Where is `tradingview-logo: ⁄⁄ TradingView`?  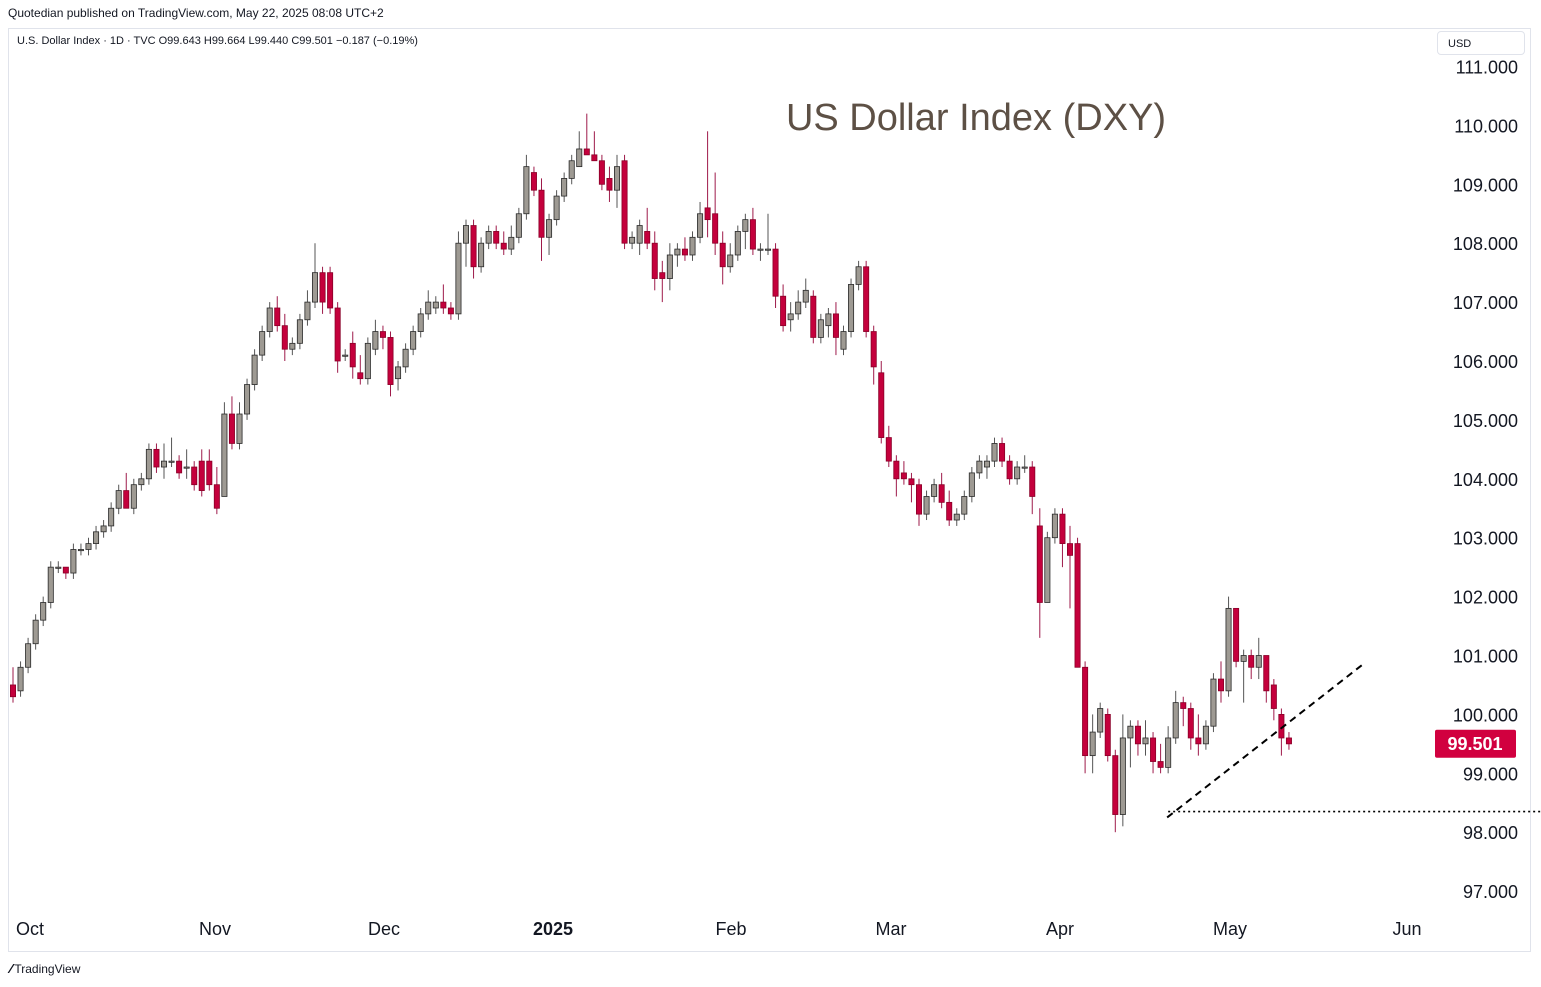 tradingview-logo: ⁄⁄ TradingView is located at coordinates (45, 968).